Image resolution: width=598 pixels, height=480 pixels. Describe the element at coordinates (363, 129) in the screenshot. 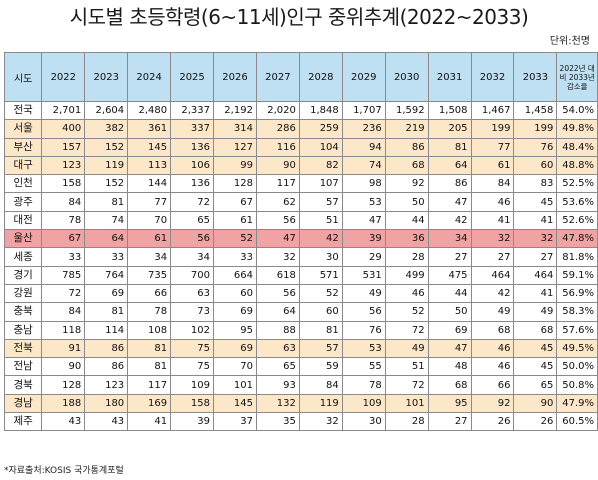

I see `value-cell: 236` at that location.